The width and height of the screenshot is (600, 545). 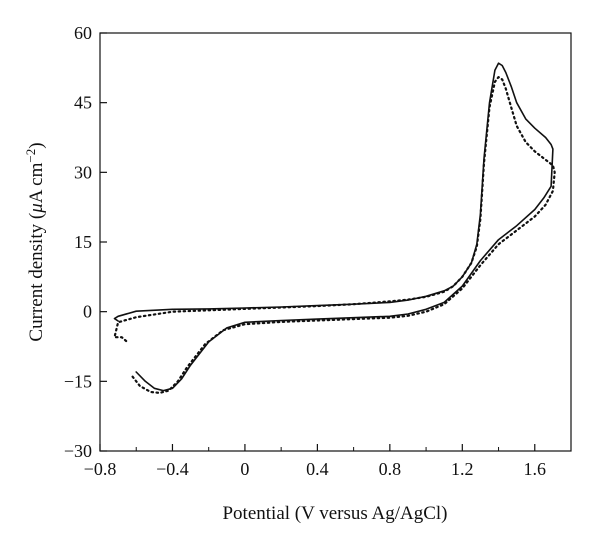 I want to click on y-axis-title-exponent: −2, so click(x=30, y=156).